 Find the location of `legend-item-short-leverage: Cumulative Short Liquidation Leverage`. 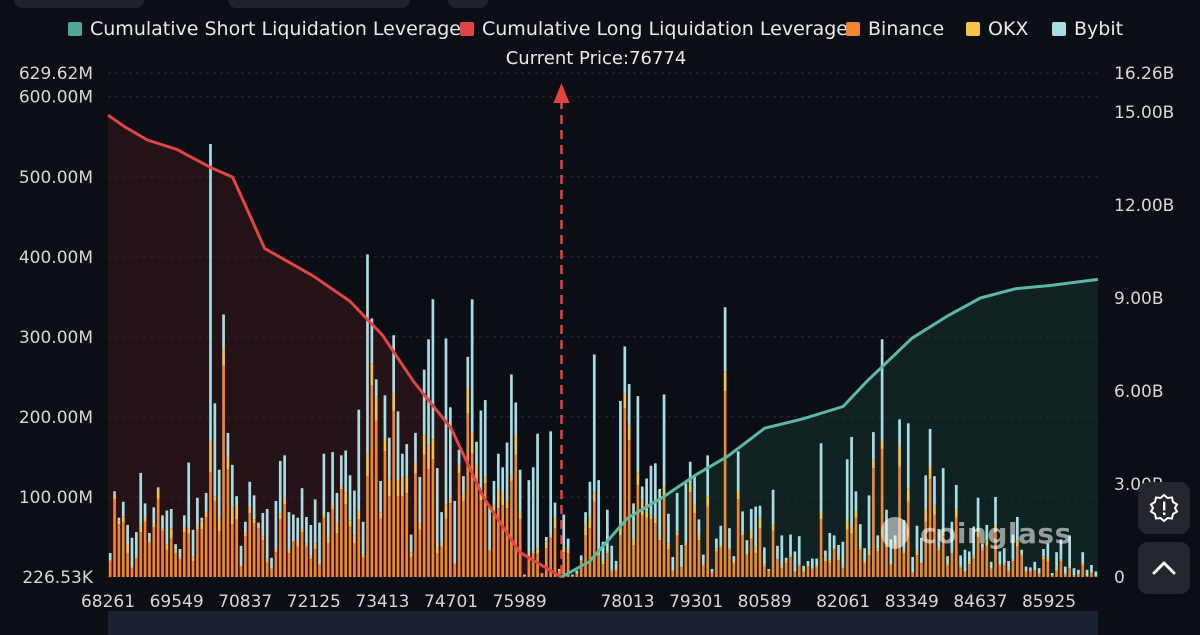

legend-item-short-leverage: Cumulative Short Liquidation Leverage is located at coordinates (264, 29).